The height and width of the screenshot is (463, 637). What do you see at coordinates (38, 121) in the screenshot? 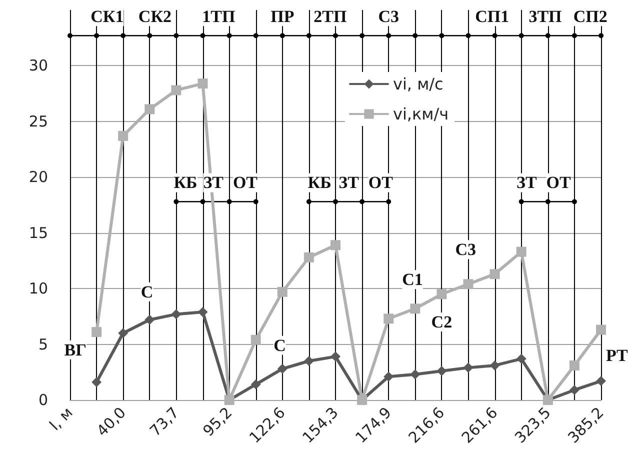
I see `y-tick-label: 25` at bounding box center [38, 121].